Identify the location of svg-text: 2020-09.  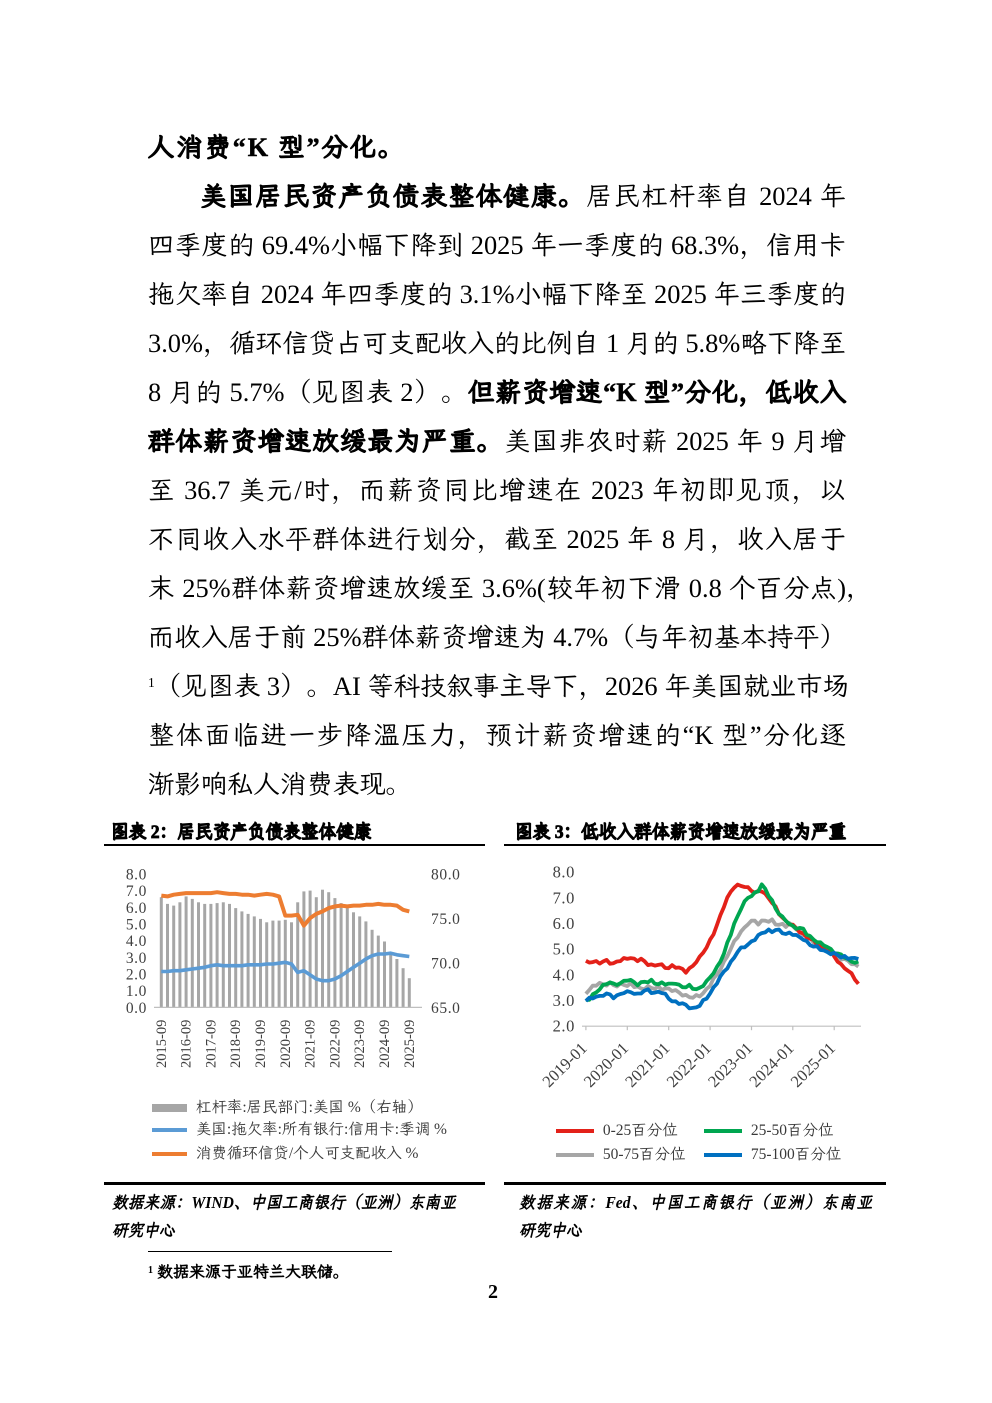
(286, 1044).